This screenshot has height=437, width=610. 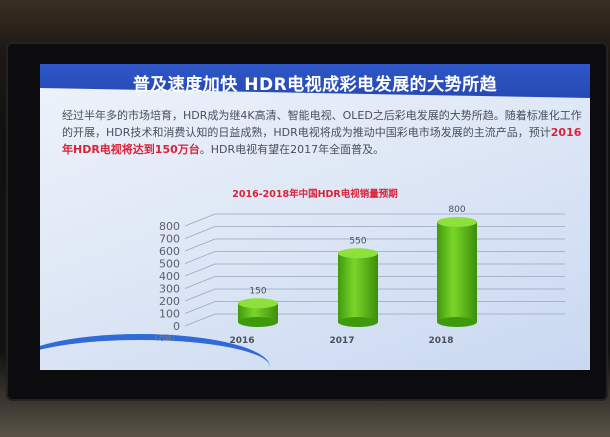 I want to click on y-tick-label: 100, so click(x=169, y=314).